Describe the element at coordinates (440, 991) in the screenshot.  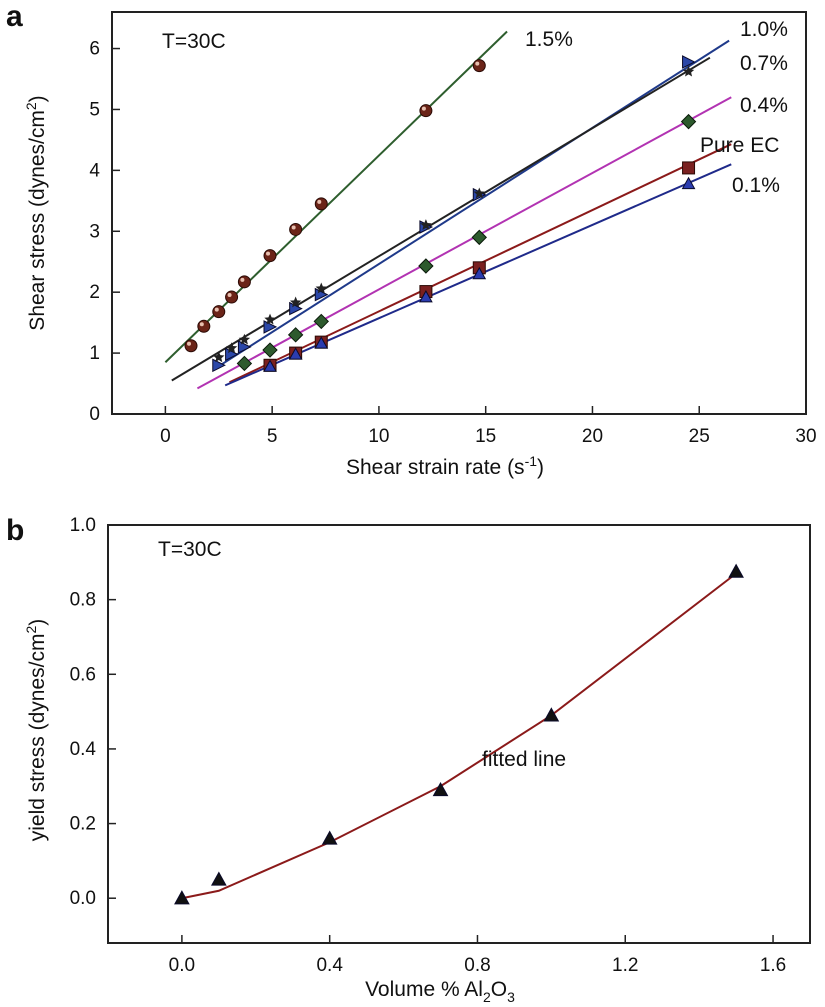
I see `panel-b-xlabel: Volume % Al2O3` at that location.